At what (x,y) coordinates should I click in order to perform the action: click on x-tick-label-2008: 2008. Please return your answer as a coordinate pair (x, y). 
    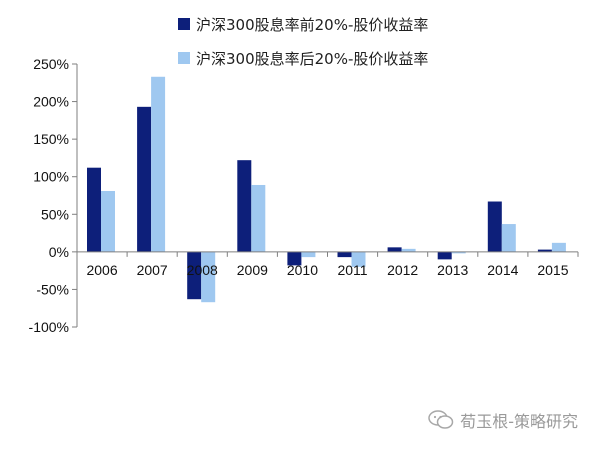
    Looking at the image, I should click on (202, 270).